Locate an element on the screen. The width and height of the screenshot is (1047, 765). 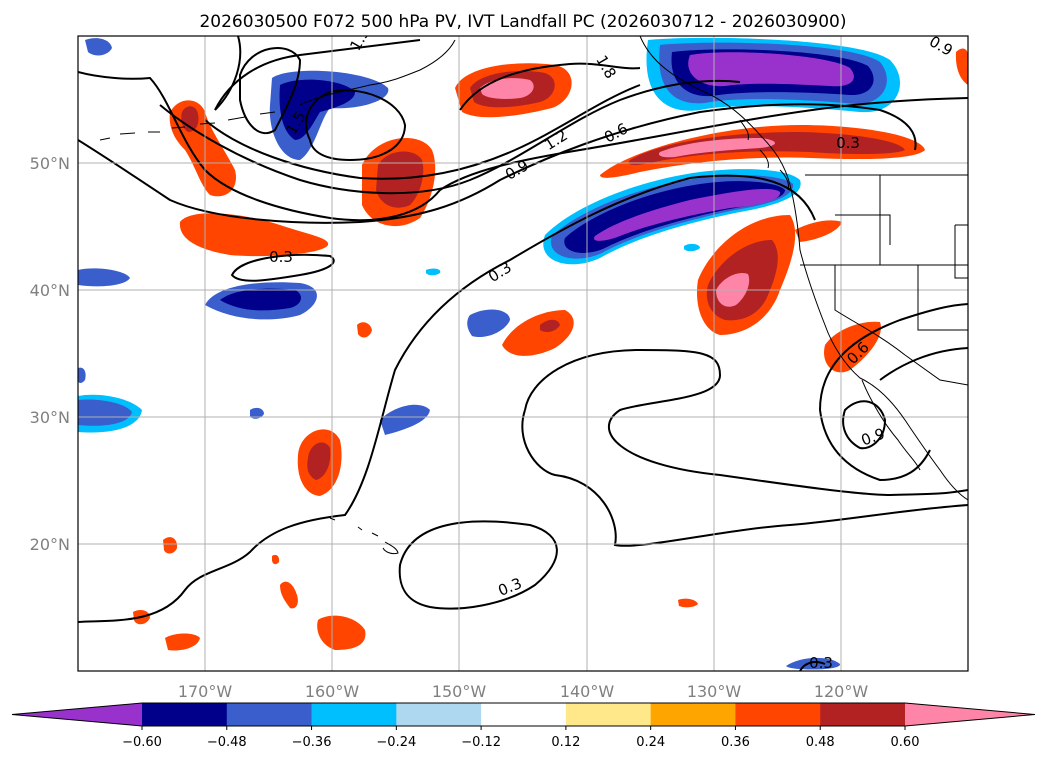
contour-0.3-east-south is located at coordinates (812, 666).